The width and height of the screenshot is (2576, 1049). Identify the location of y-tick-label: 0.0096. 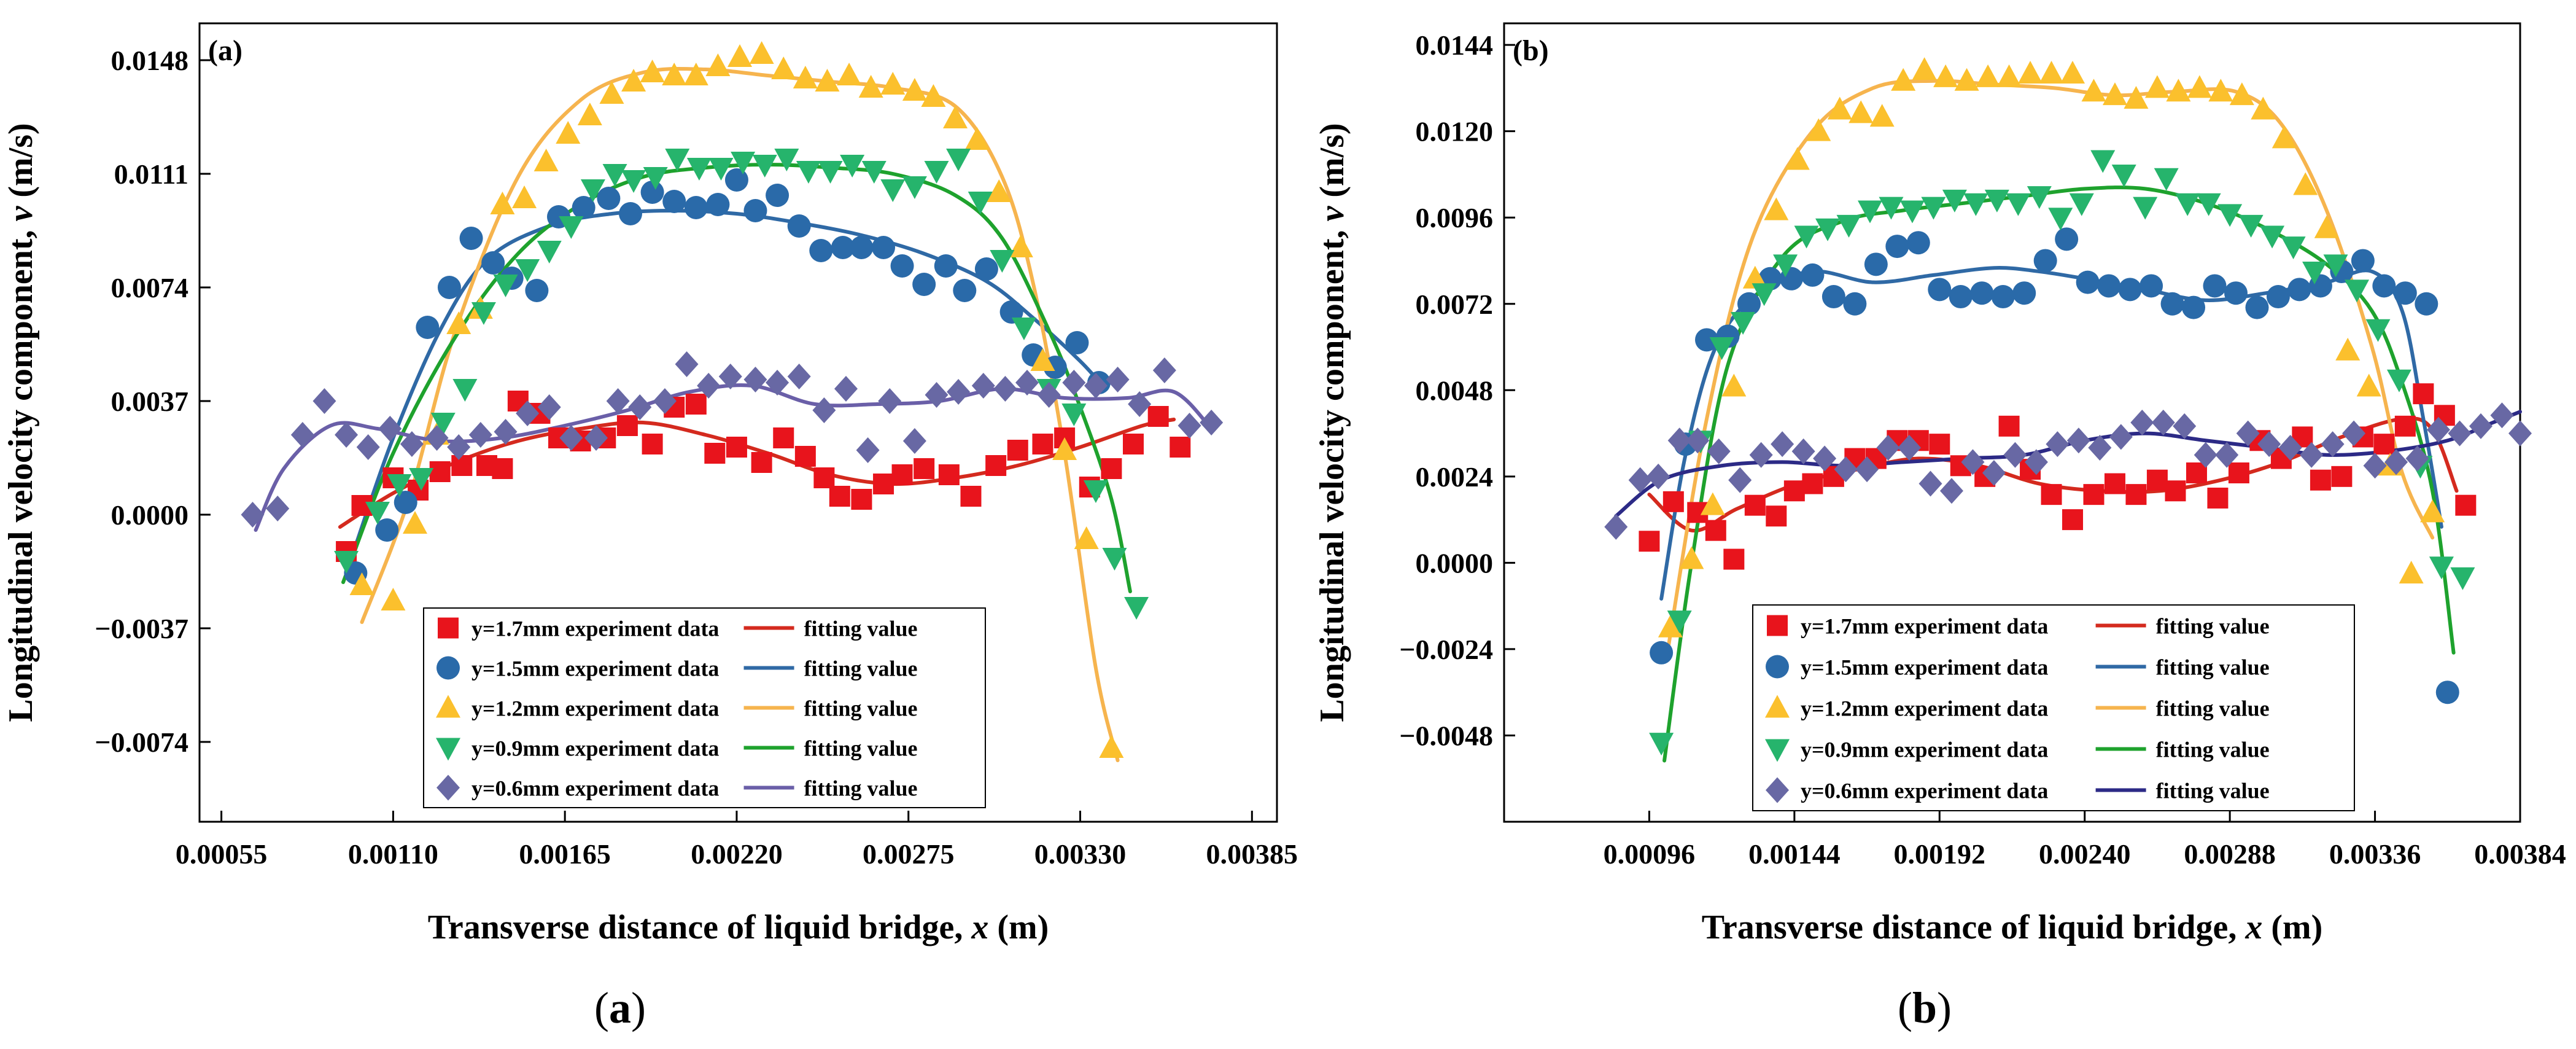
(1455, 217).